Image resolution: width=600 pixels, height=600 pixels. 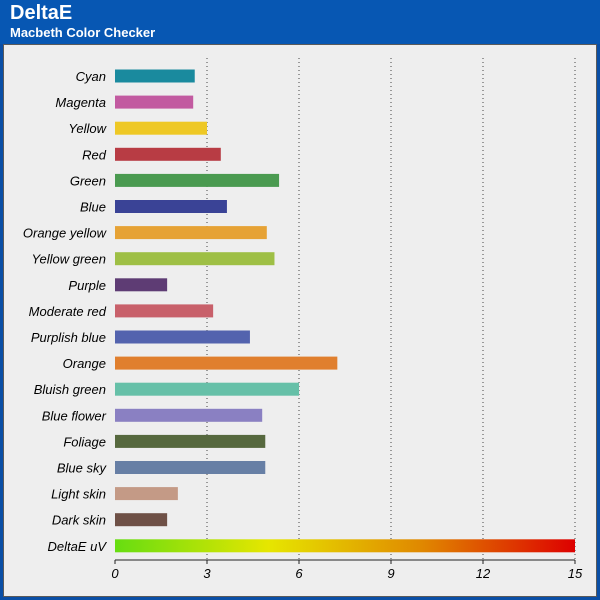 What do you see at coordinates (68, 311) in the screenshot?
I see `category-label: Moderate red` at bounding box center [68, 311].